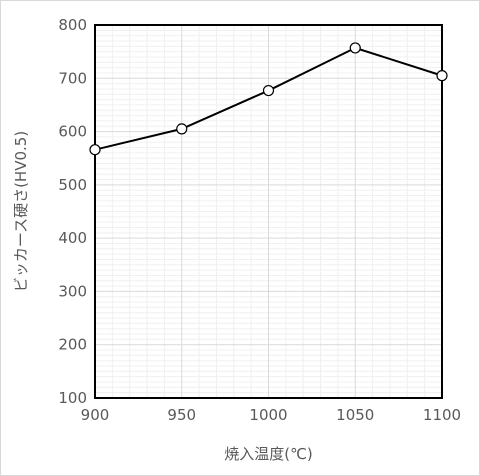 The image size is (480, 476). What do you see at coordinates (355, 415) in the screenshot?
I see `x-tick-label: 1050` at bounding box center [355, 415].